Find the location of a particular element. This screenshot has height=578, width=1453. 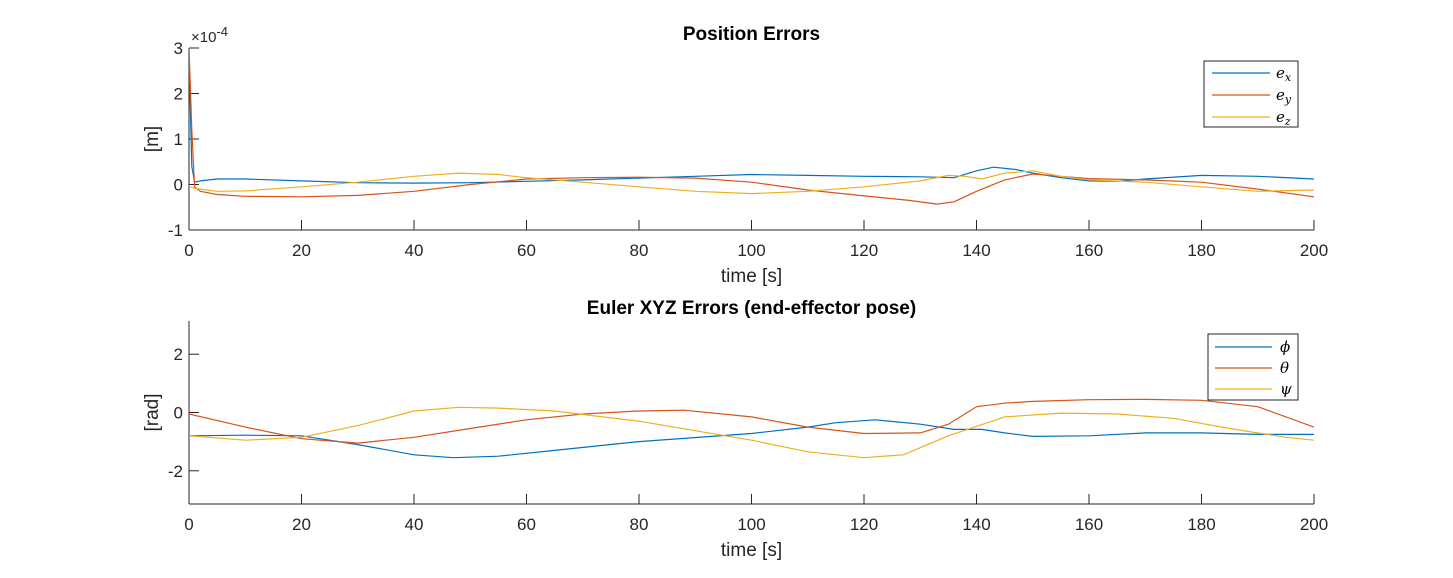

y-tick-label: -2 is located at coordinates (175, 471).